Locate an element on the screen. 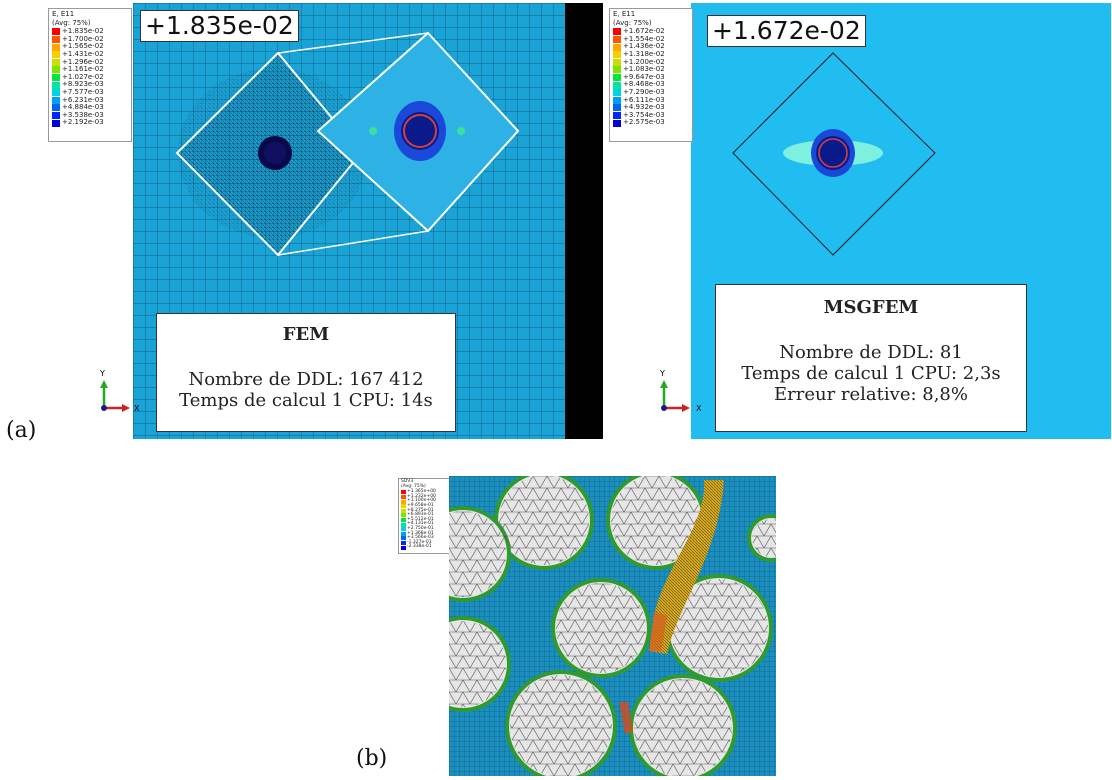  fem-legend-value: +1.431e-02 is located at coordinates (83, 53).